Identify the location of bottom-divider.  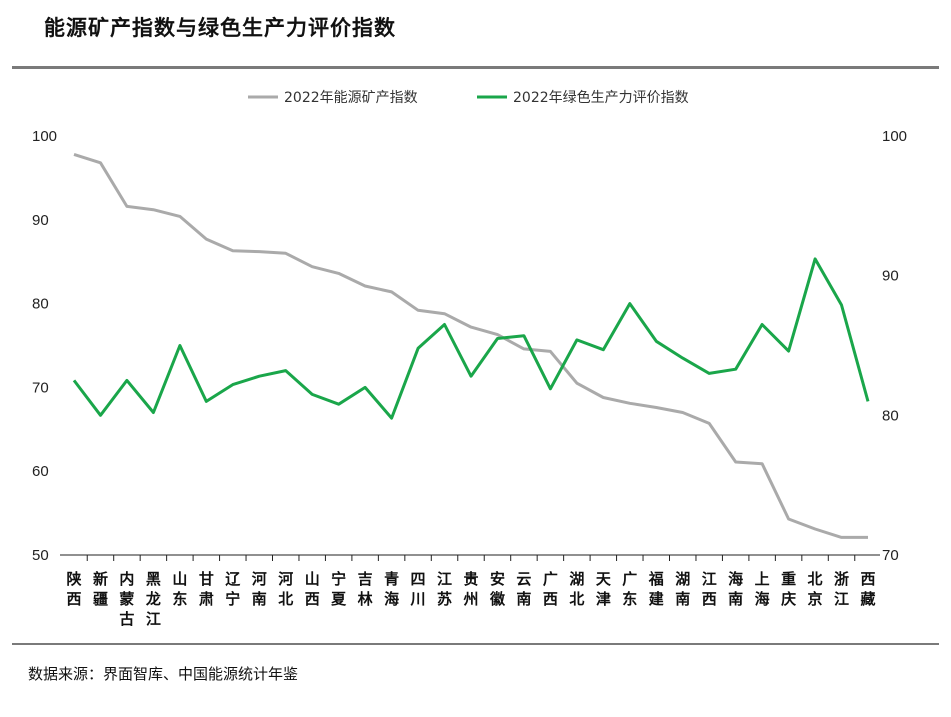
(475, 644).